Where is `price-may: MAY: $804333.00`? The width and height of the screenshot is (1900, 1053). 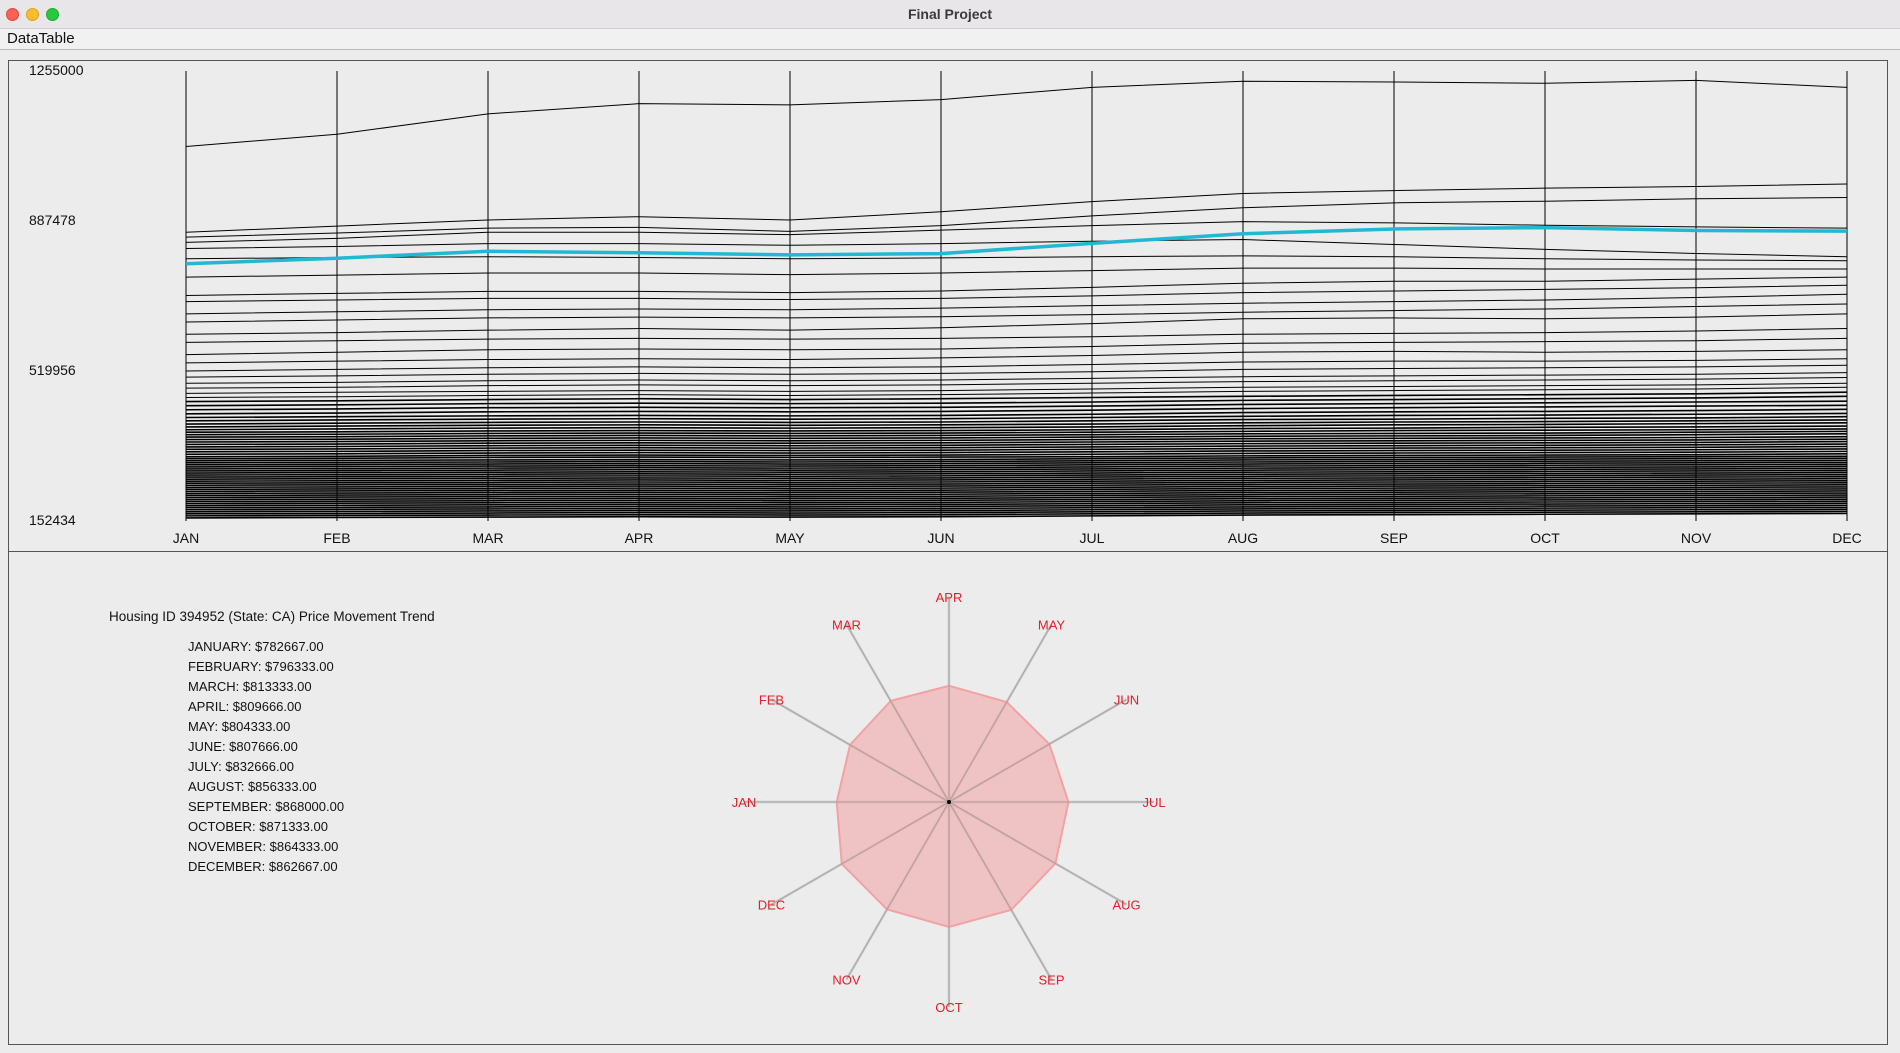 price-may: MAY: $804333.00 is located at coordinates (239, 726).